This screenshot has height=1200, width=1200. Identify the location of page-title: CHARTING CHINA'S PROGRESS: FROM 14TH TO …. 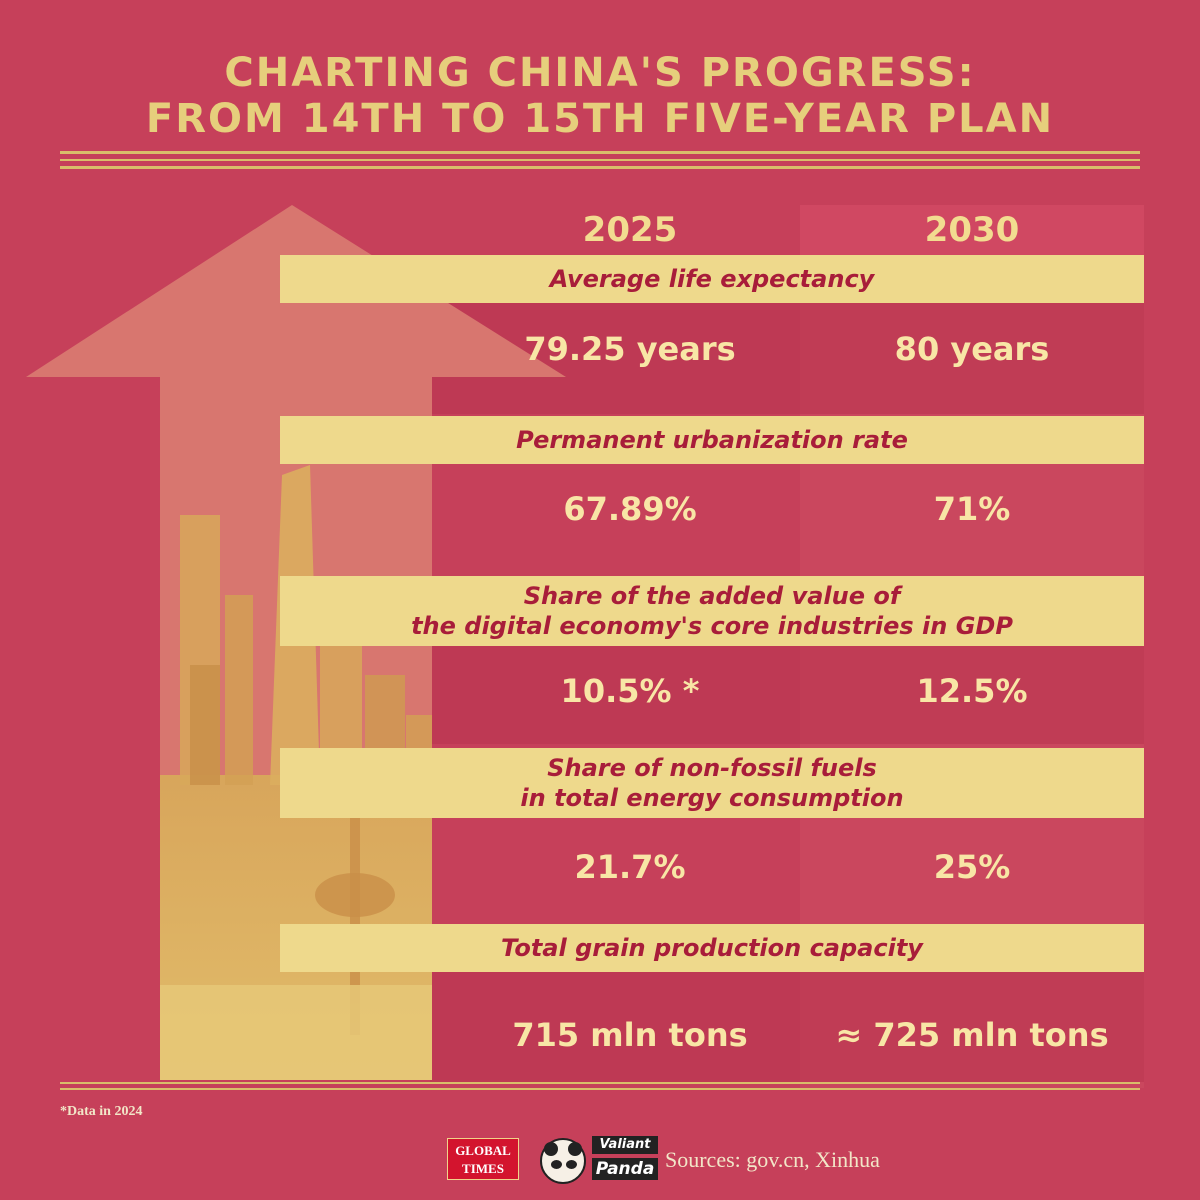
(600, 96).